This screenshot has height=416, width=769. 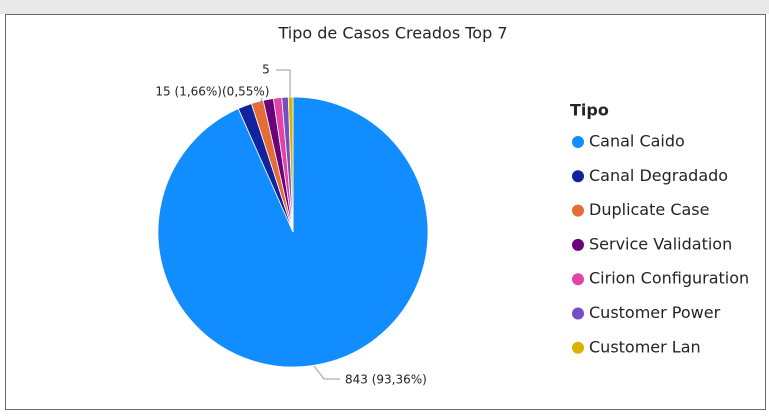 I want to click on data-label: 15 (1,66%), so click(x=188, y=92).